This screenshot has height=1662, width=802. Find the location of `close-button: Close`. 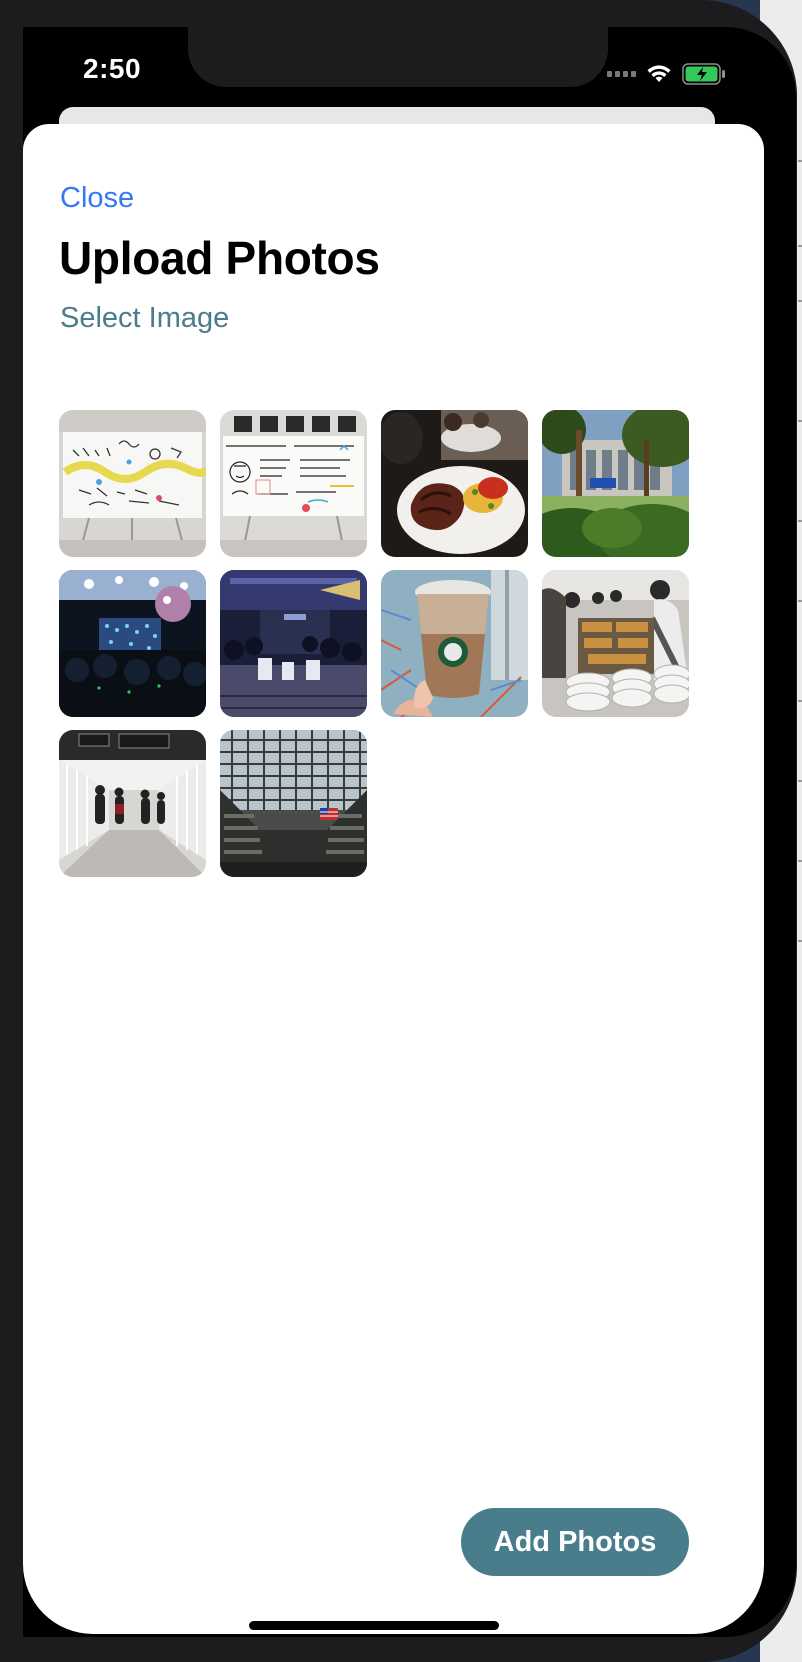

close-button: Close is located at coordinates (97, 198).